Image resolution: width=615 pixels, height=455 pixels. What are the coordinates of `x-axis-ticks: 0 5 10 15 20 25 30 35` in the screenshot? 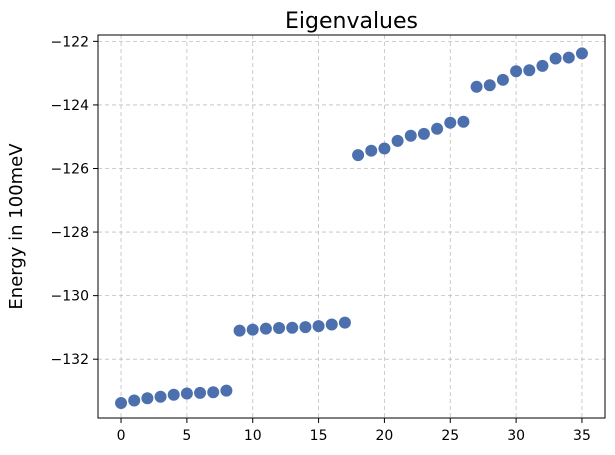 It's located at (354, 431).